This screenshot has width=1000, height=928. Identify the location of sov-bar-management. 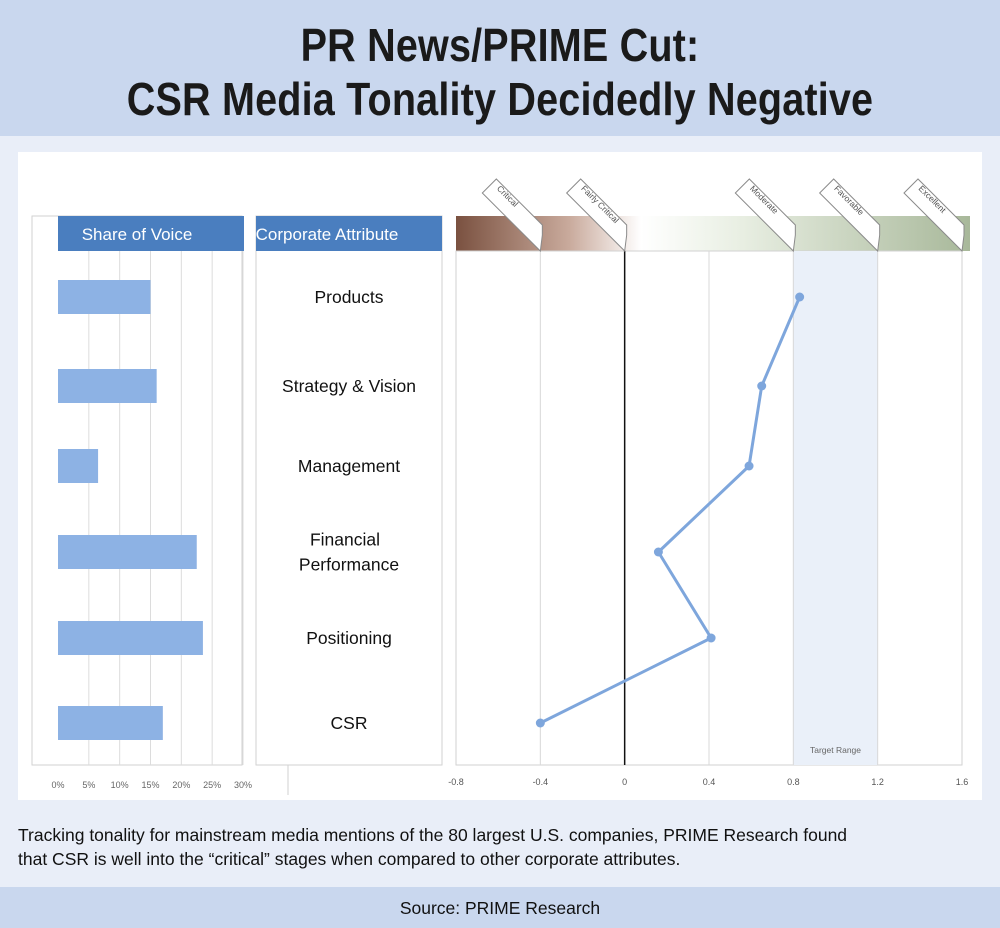
(78, 466).